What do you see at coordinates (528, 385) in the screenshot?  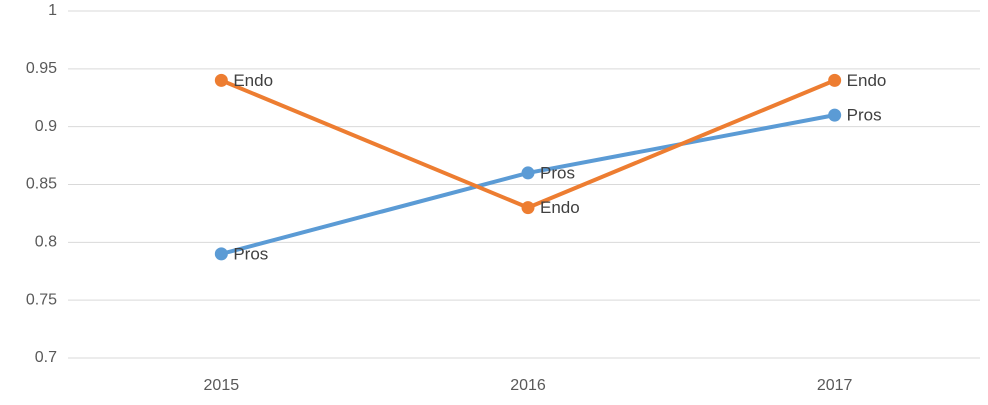 I see `x-tick-label: 2016` at bounding box center [528, 385].